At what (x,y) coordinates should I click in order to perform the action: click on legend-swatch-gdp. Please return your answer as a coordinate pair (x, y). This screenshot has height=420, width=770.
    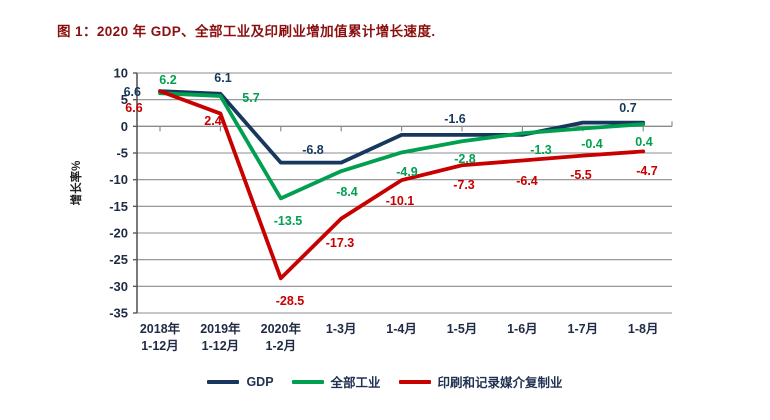
    Looking at the image, I should click on (223, 381).